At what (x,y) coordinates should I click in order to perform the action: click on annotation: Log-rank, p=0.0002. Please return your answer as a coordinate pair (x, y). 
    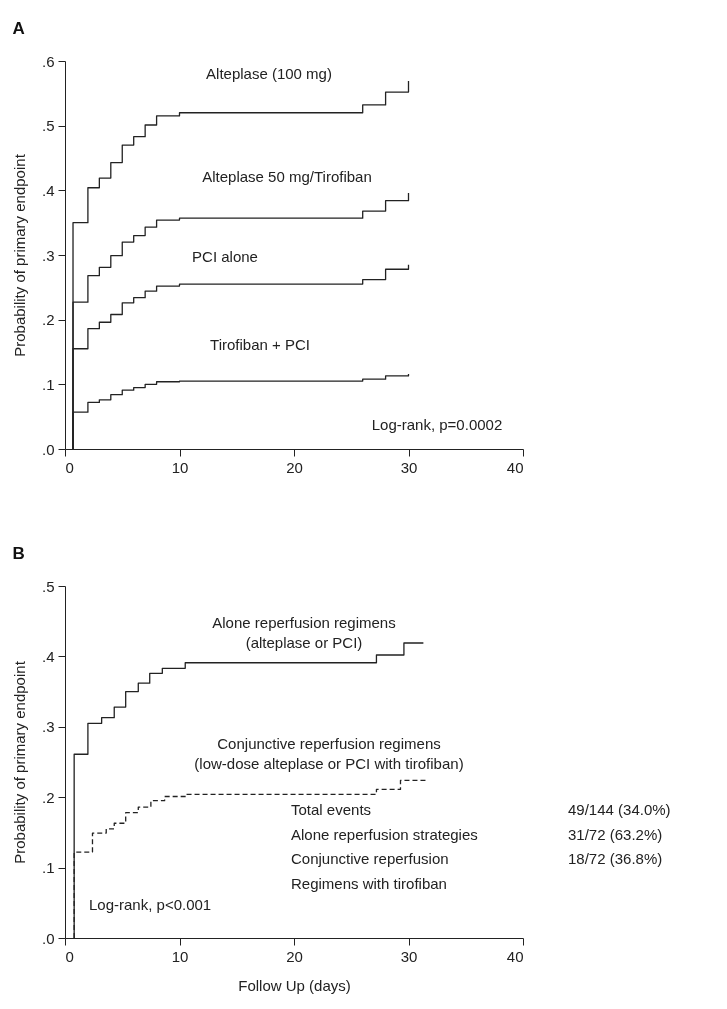
    Looking at the image, I should click on (437, 424).